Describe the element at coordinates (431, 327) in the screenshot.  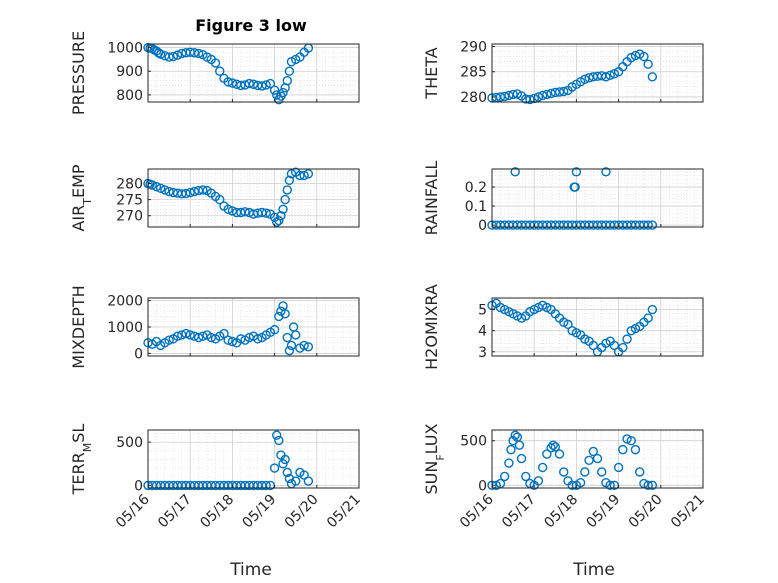
I see `y-axis-label-main: H2OMIXRA` at that location.